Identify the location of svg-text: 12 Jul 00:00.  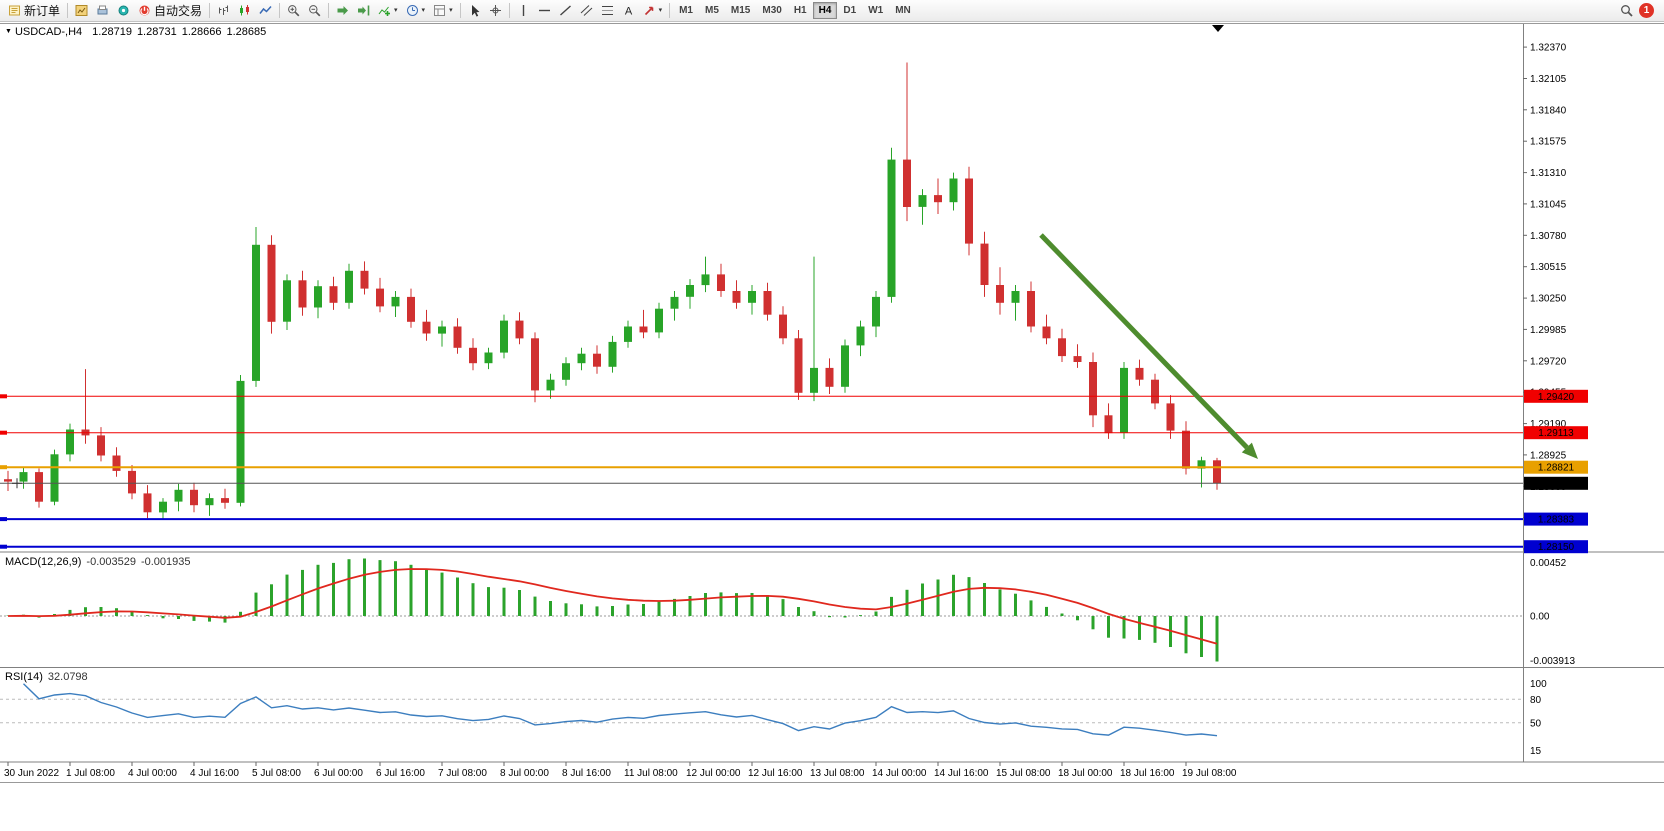
(713, 773).